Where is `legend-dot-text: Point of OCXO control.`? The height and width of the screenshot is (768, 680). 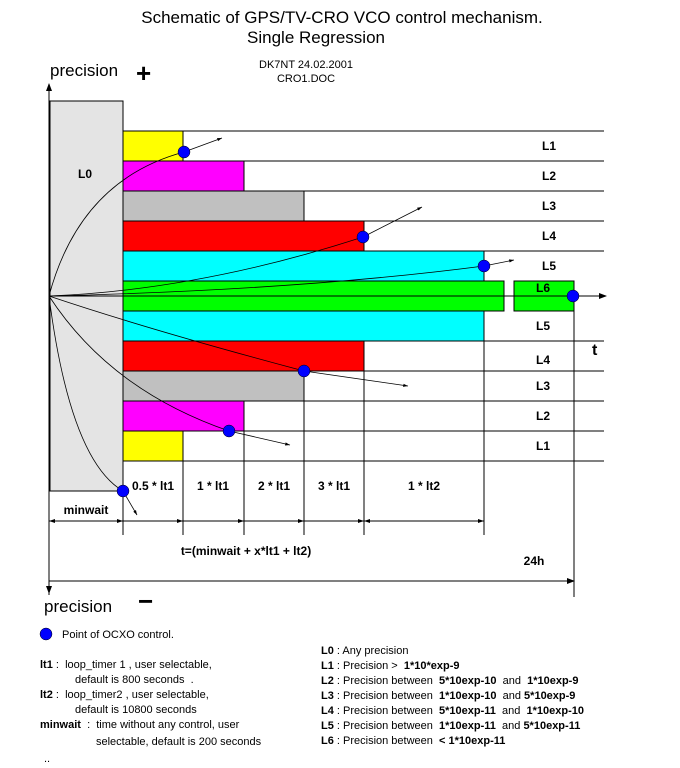
legend-dot-text: Point of OCXO control. is located at coordinates (118, 635).